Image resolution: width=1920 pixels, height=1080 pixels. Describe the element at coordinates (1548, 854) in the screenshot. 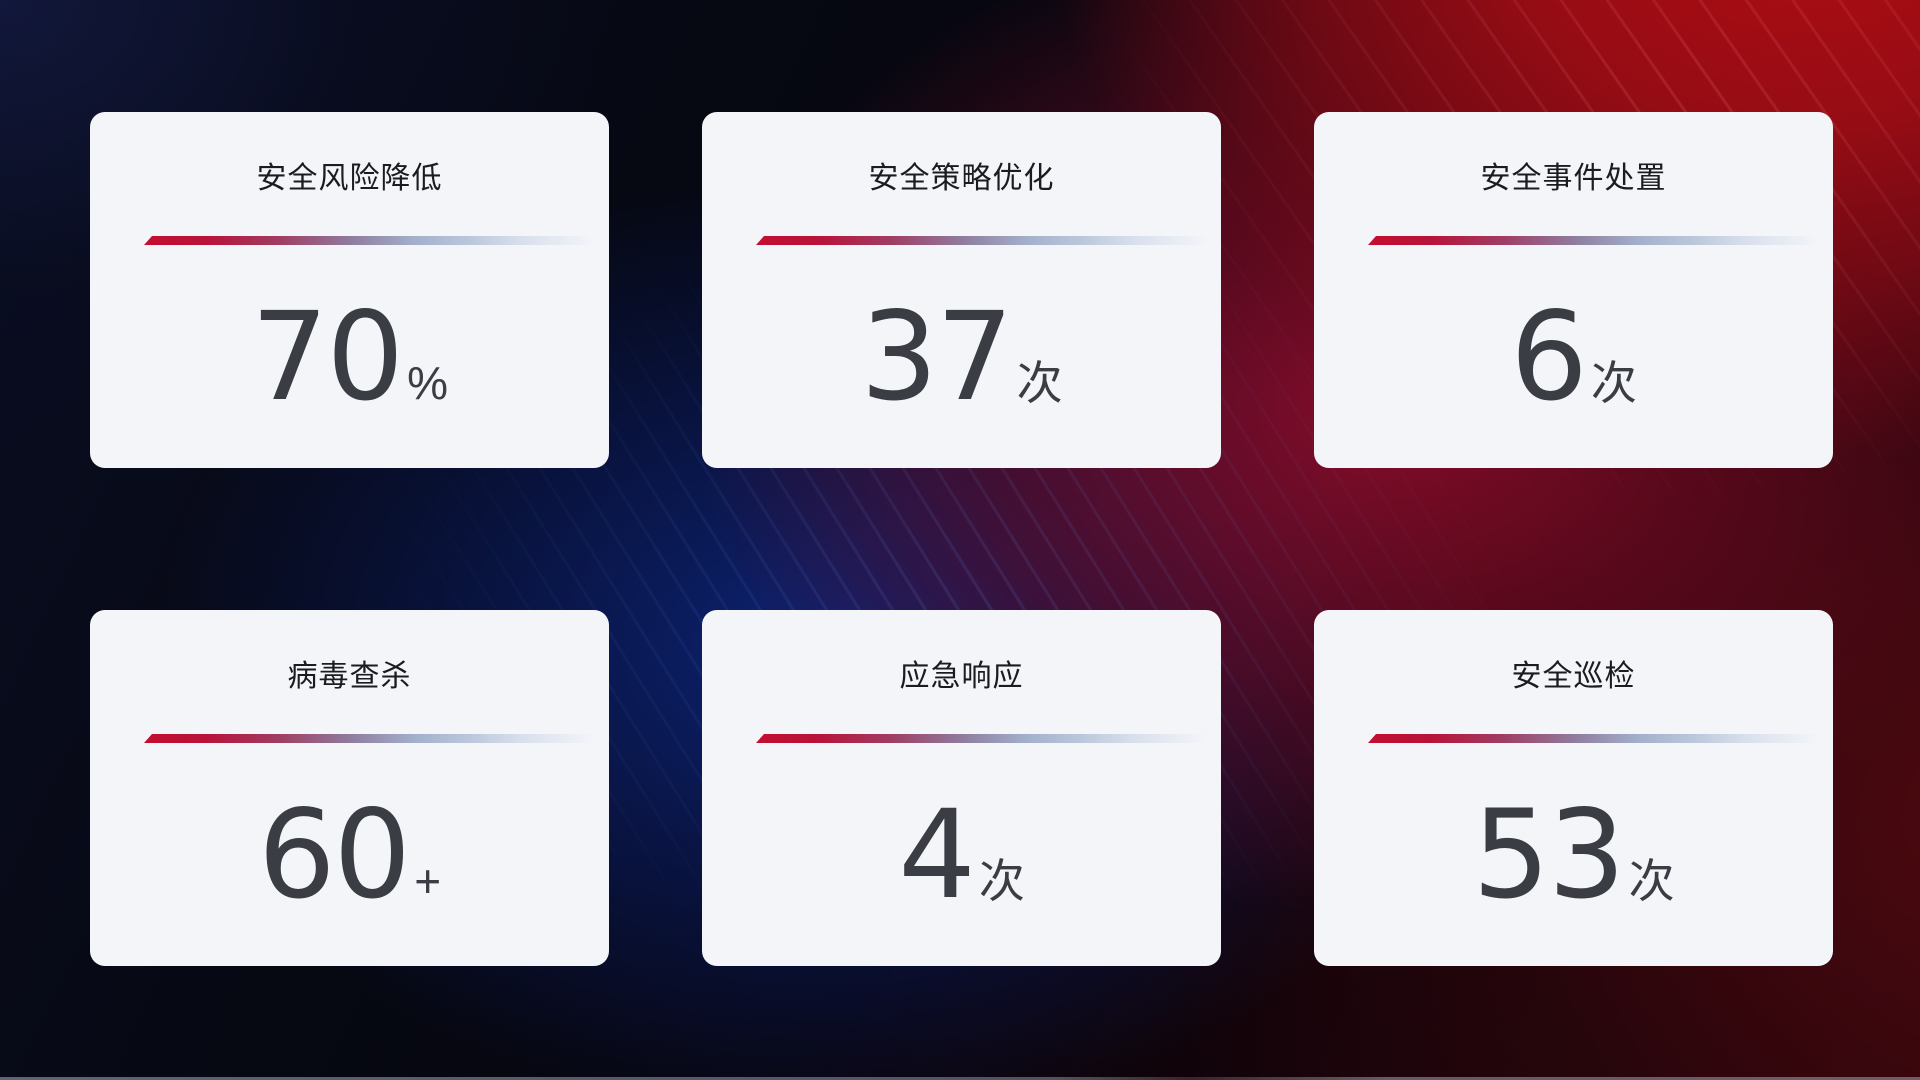

I see `stat-value: 53` at that location.